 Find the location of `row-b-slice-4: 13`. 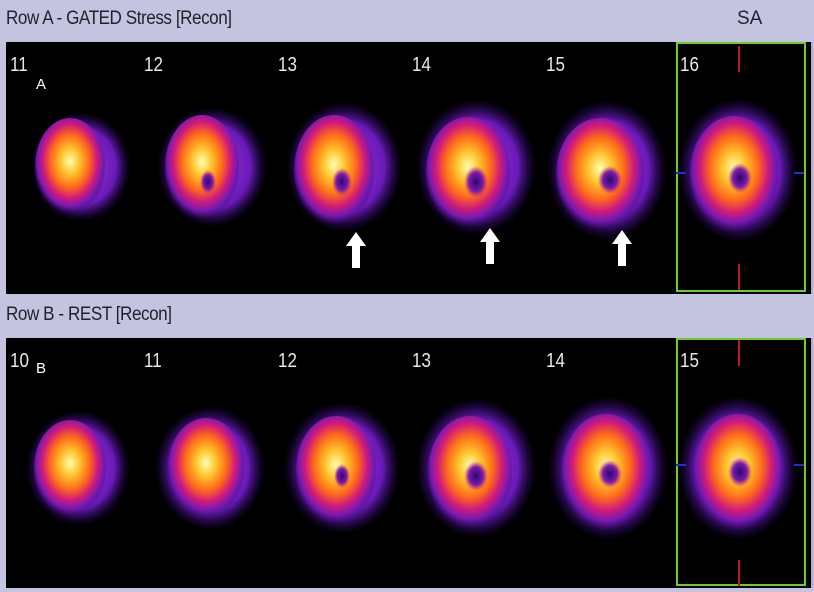

row-b-slice-4: 13 is located at coordinates (475, 463).